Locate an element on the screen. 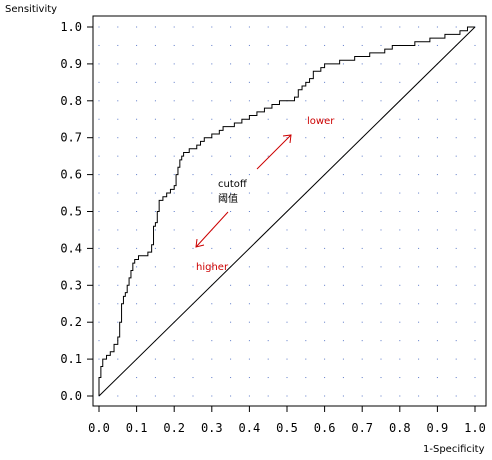 The height and width of the screenshot is (460, 492). x-tick-label: 0.6 is located at coordinates (325, 428).